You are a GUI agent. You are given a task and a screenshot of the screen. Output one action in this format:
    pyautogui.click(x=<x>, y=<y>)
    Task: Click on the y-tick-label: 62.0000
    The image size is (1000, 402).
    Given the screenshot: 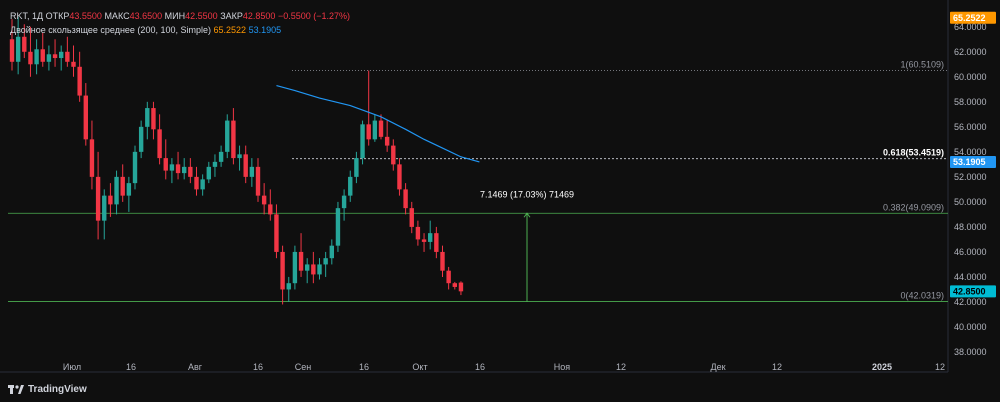 What is the action you would take?
    pyautogui.click(x=970, y=52)
    